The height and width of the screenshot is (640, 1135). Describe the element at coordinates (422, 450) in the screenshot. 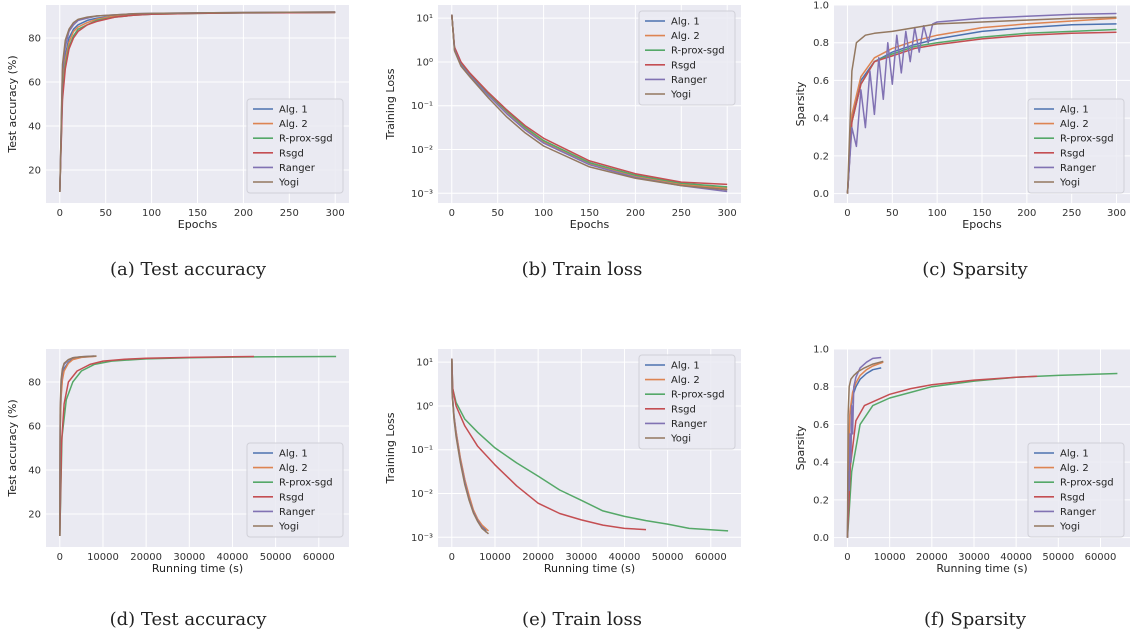

I see `y-tick-label: 10⁻¹` at that location.